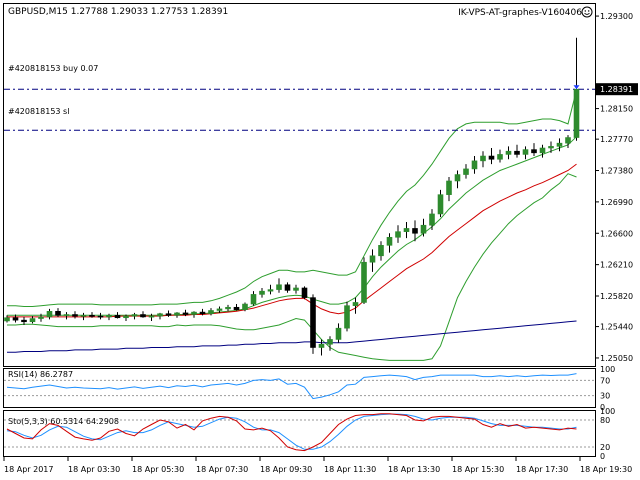  What do you see at coordinates (40, 374) in the screenshot?
I see `rsi-label: RSI(14) 86.2787` at bounding box center [40, 374].